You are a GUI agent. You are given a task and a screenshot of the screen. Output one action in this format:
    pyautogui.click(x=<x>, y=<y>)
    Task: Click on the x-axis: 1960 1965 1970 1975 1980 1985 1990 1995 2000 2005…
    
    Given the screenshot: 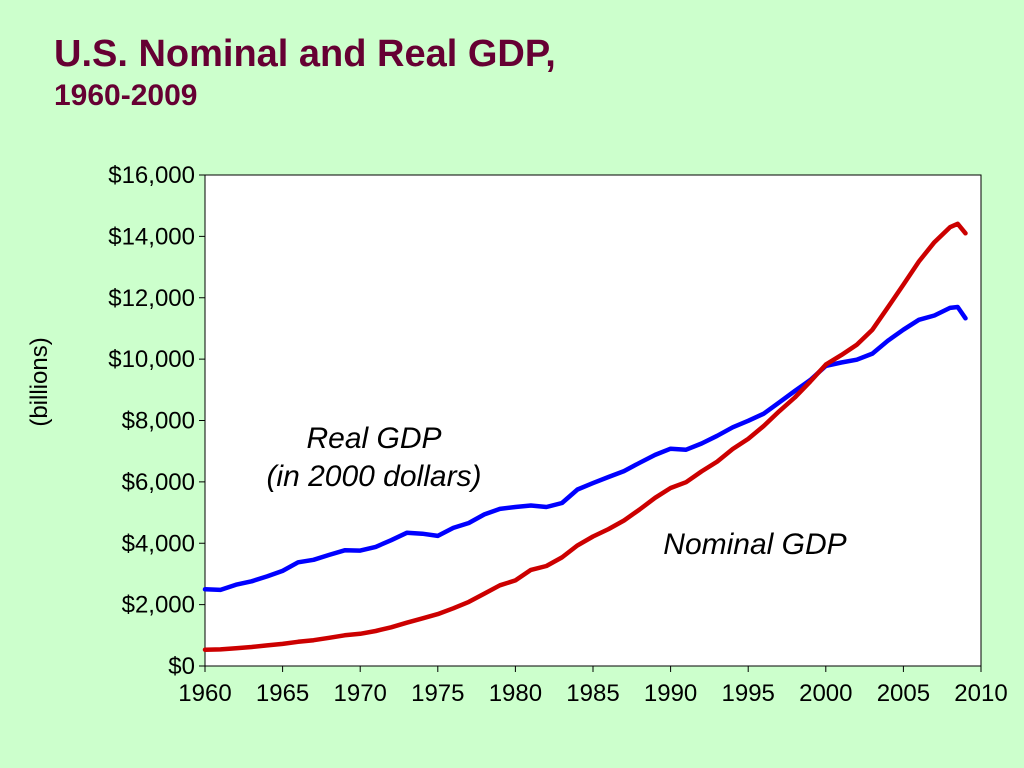 What is the action you would take?
    pyautogui.click(x=593, y=686)
    